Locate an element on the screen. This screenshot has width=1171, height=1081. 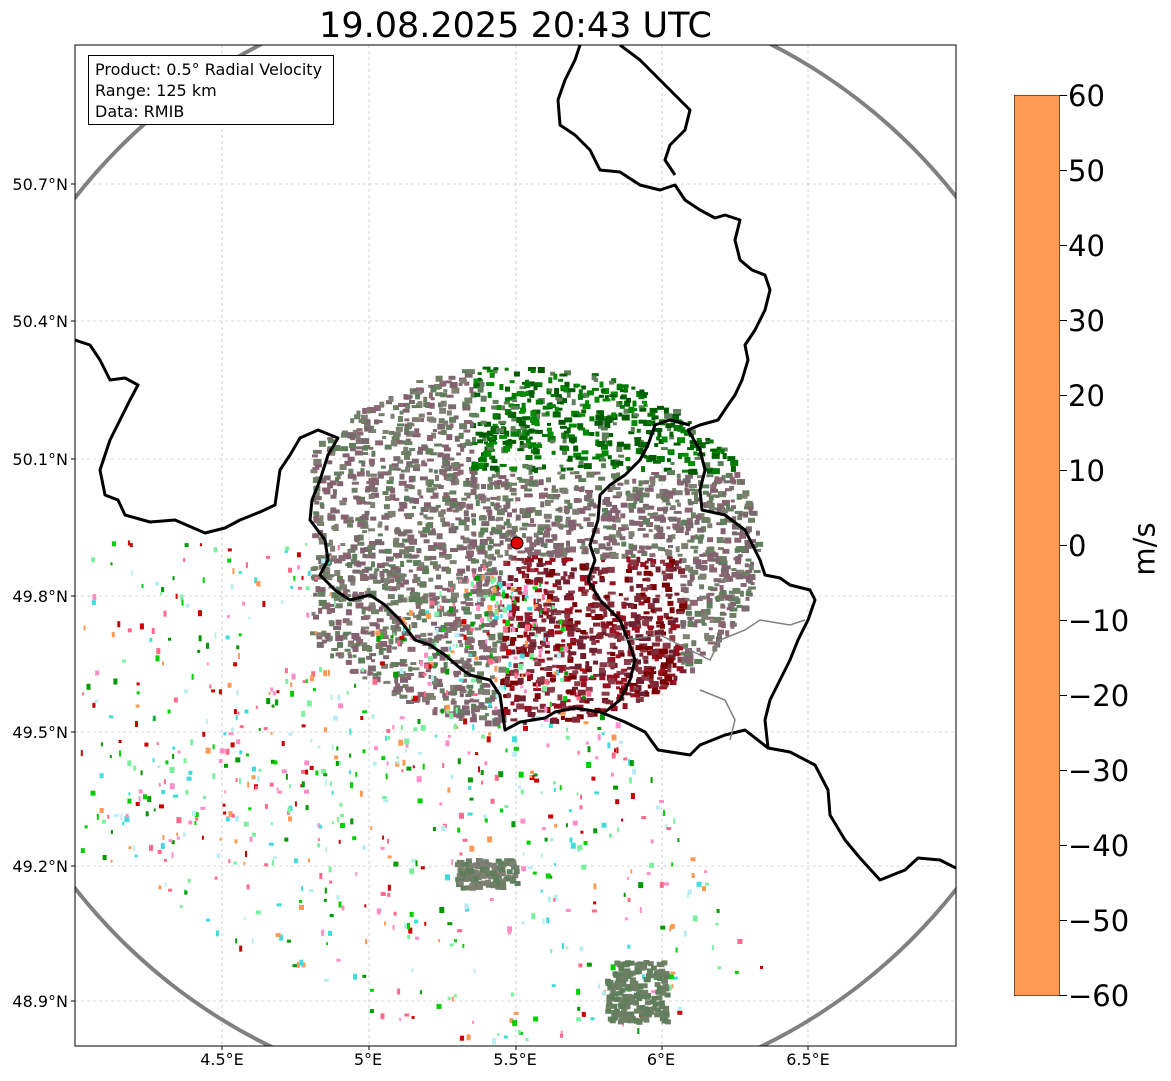
radar-site-marker is located at coordinates (517, 543).